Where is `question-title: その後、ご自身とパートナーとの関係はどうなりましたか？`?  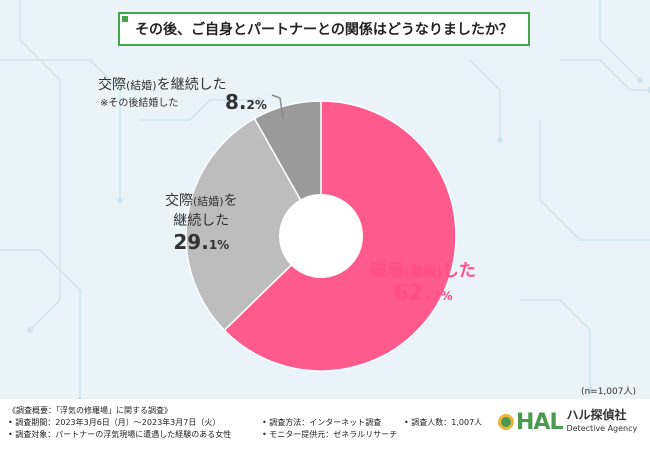
question-title: その後、ご自身とパートナーとの関係はどうなりましたか？ is located at coordinates (324, 29).